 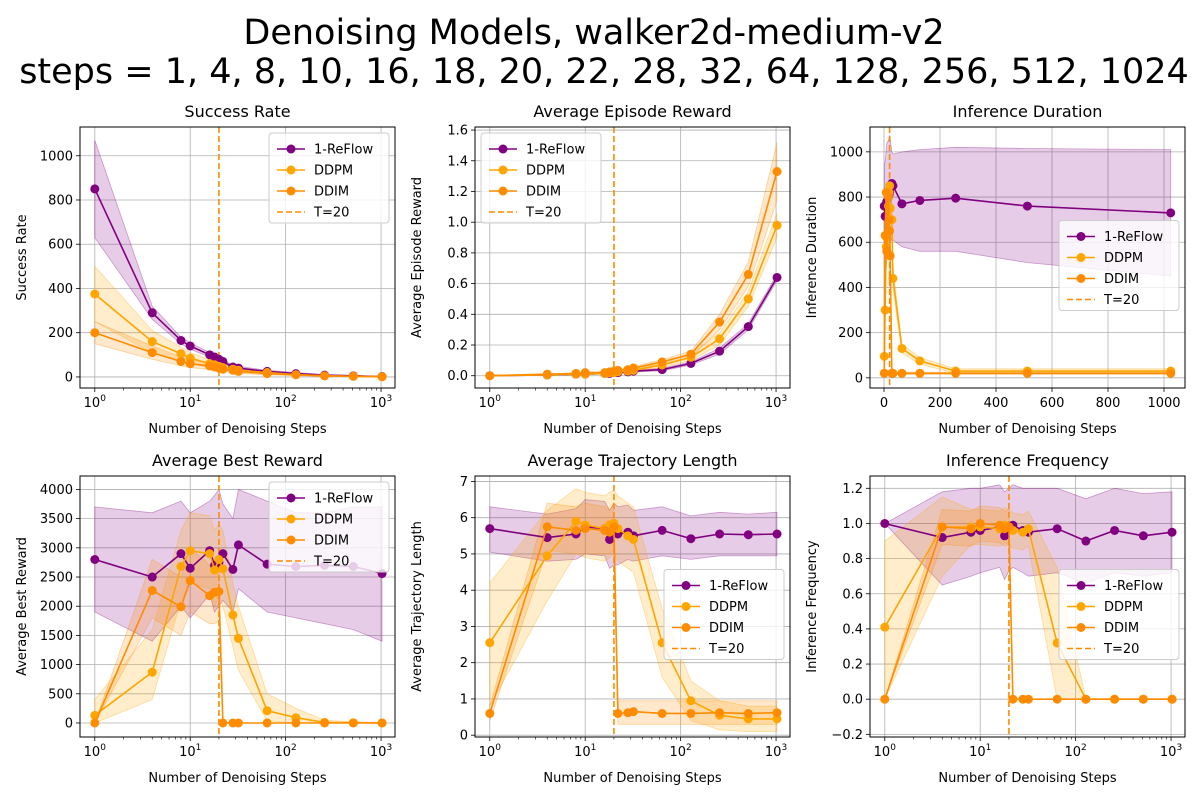 I want to click on legend-label: DDPM, so click(x=333, y=520).